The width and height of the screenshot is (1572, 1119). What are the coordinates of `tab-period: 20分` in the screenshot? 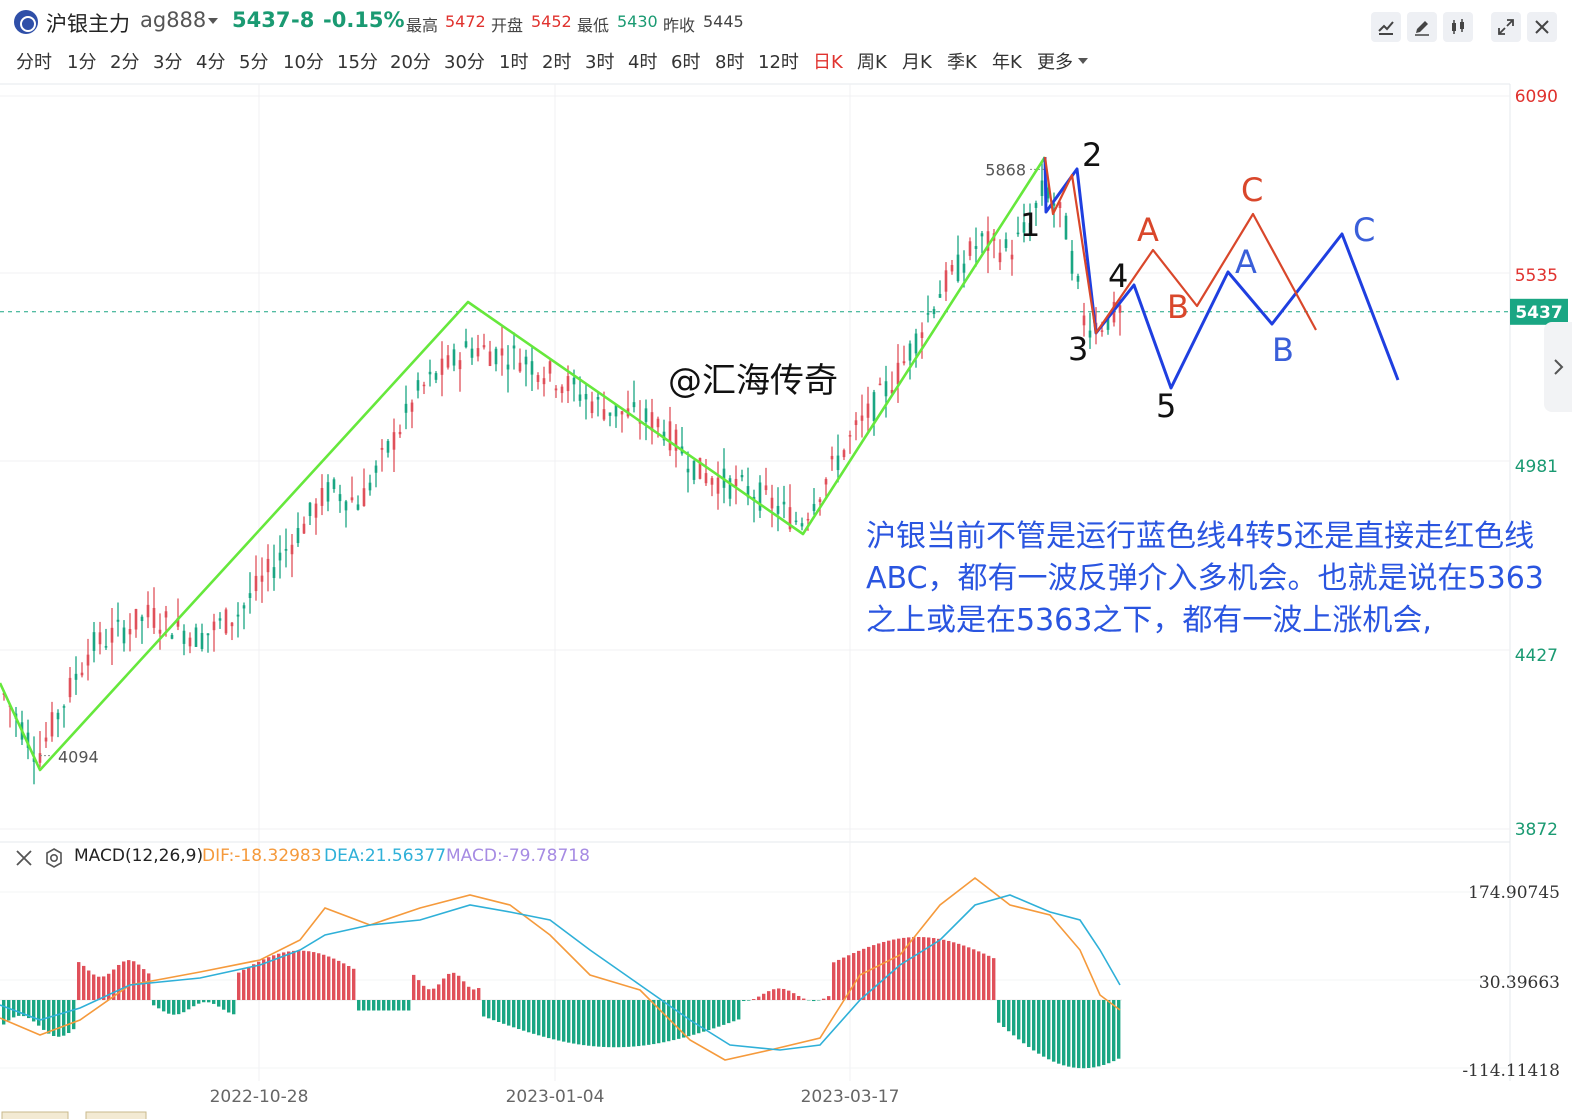 It's located at (410, 62).